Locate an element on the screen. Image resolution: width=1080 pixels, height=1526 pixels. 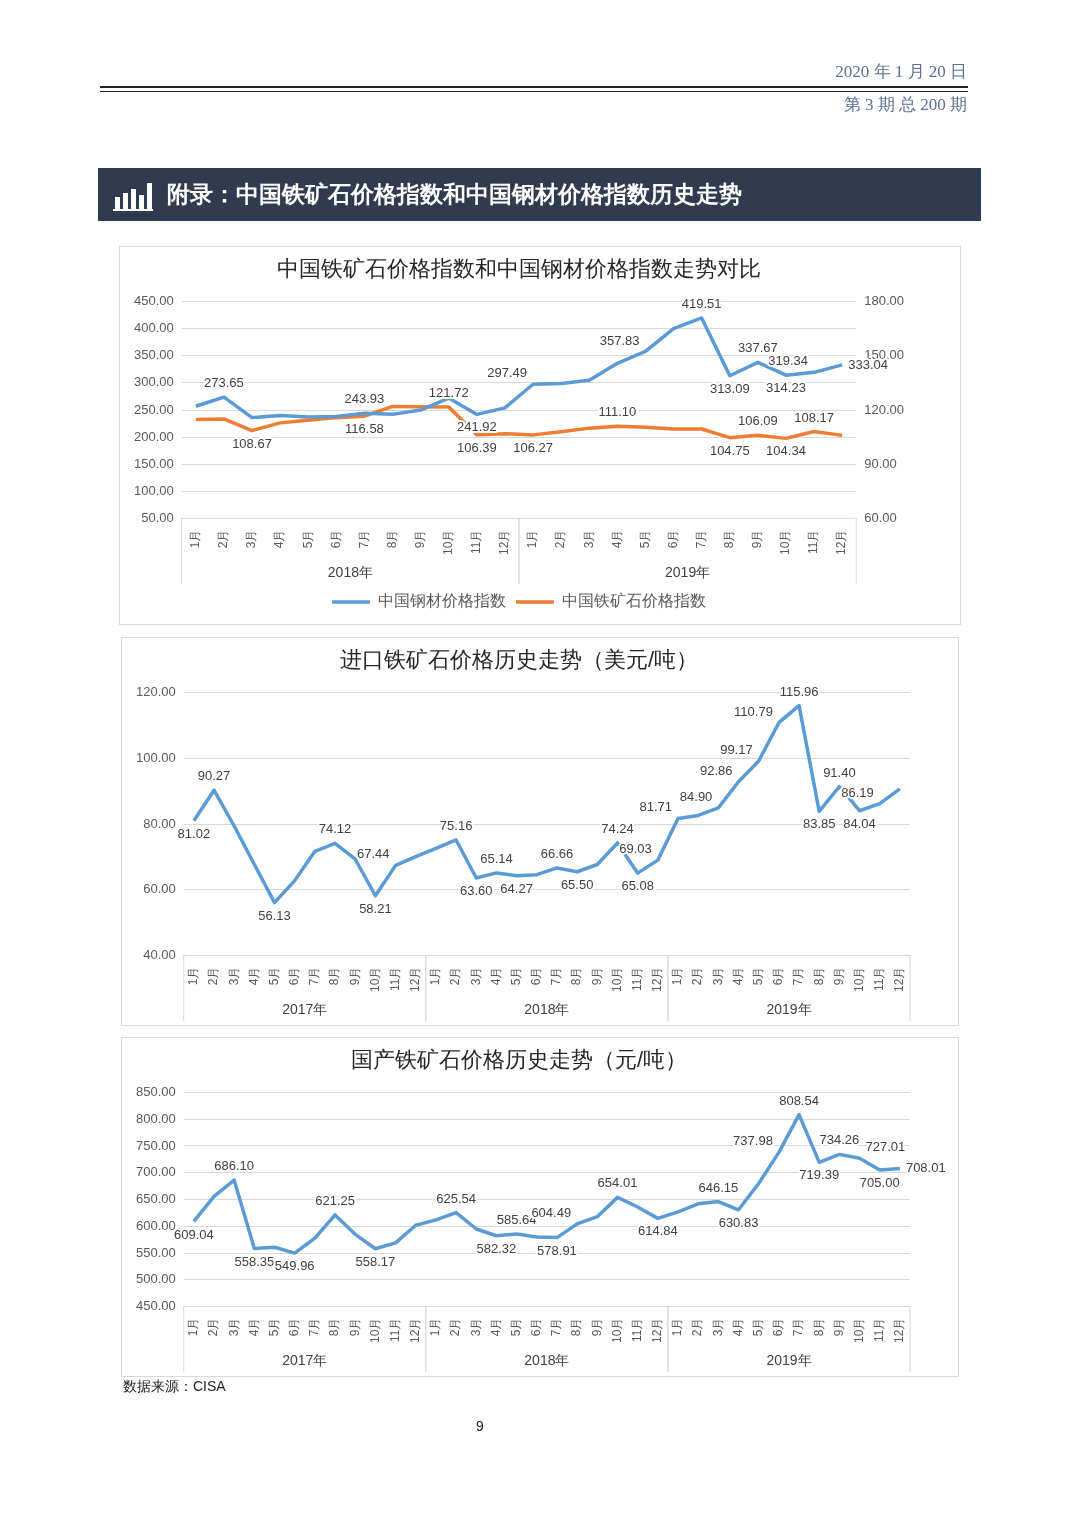
data-label: 705.00 is located at coordinates (879, 1183).